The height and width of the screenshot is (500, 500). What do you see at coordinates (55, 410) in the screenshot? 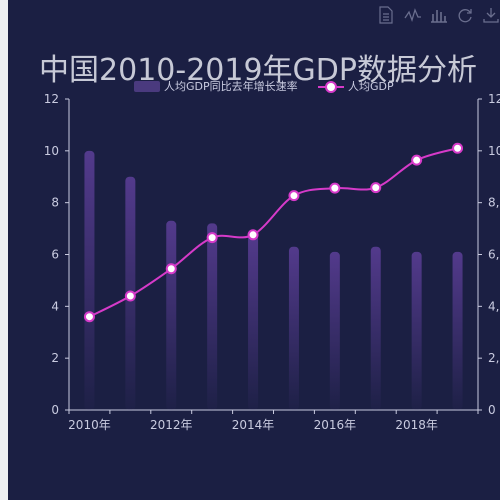
I see `y-left-tick-label: 0` at bounding box center [55, 410].